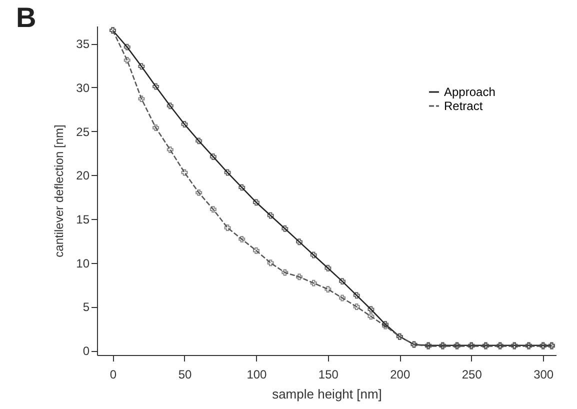 The image size is (577, 409). I want to click on y-tick-label: 10, so click(83, 263).